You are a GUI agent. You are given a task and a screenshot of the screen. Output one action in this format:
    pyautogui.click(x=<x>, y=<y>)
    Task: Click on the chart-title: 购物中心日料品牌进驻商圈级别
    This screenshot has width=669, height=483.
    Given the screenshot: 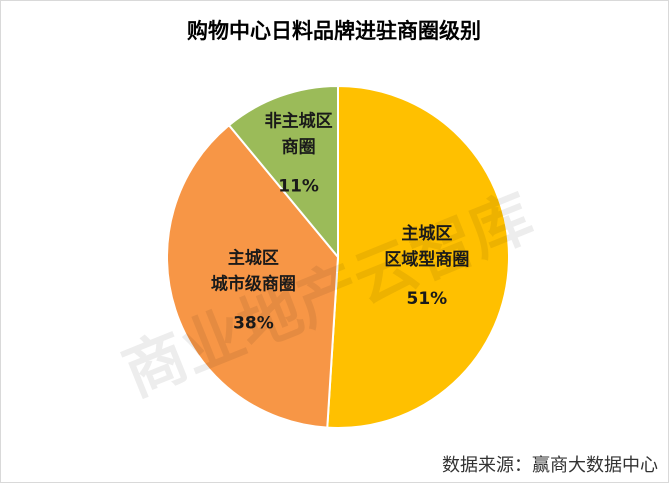 What is the action you would take?
    pyautogui.click(x=334, y=31)
    